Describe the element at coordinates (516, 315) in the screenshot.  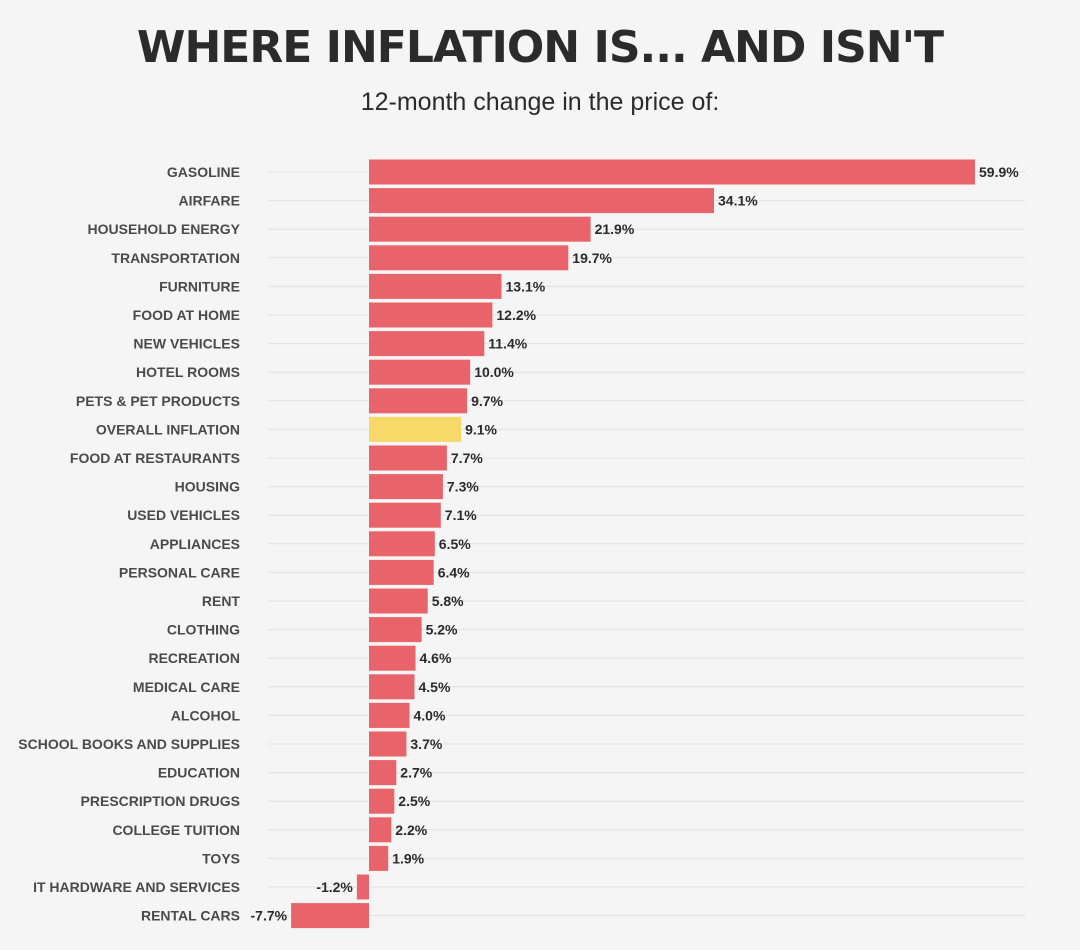
I see `value-label-food-at-home: 12.2%` at that location.